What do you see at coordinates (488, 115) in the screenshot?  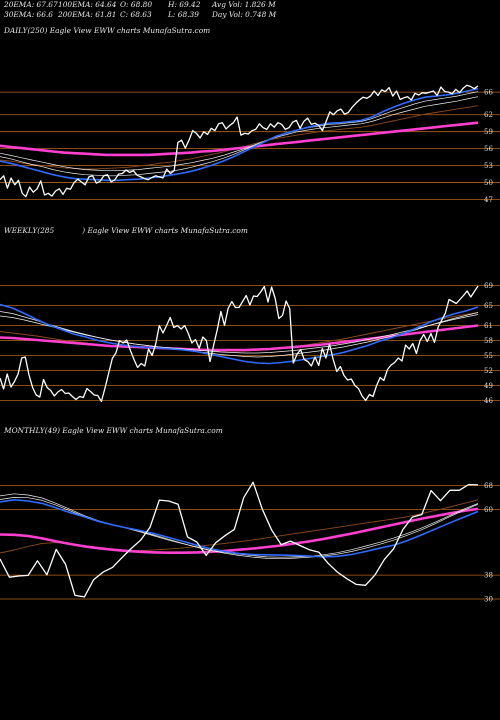 I see `daily-y-tick-label: 62` at bounding box center [488, 115].